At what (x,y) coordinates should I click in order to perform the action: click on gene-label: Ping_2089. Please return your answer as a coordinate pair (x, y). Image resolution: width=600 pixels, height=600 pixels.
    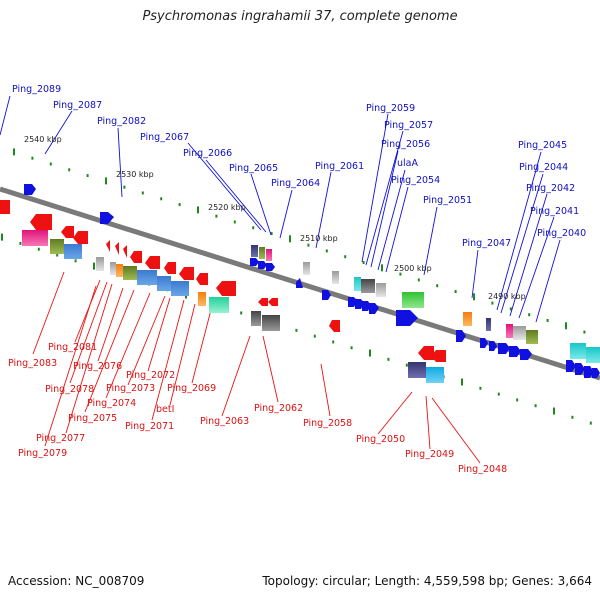
    Looking at the image, I should click on (36, 89).